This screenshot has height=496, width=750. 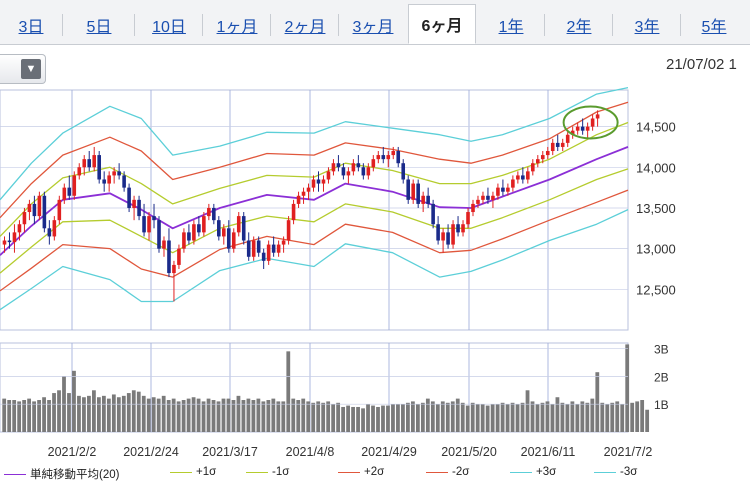 I want to click on tab-1-month: 1ヶ月, so click(x=237, y=27).